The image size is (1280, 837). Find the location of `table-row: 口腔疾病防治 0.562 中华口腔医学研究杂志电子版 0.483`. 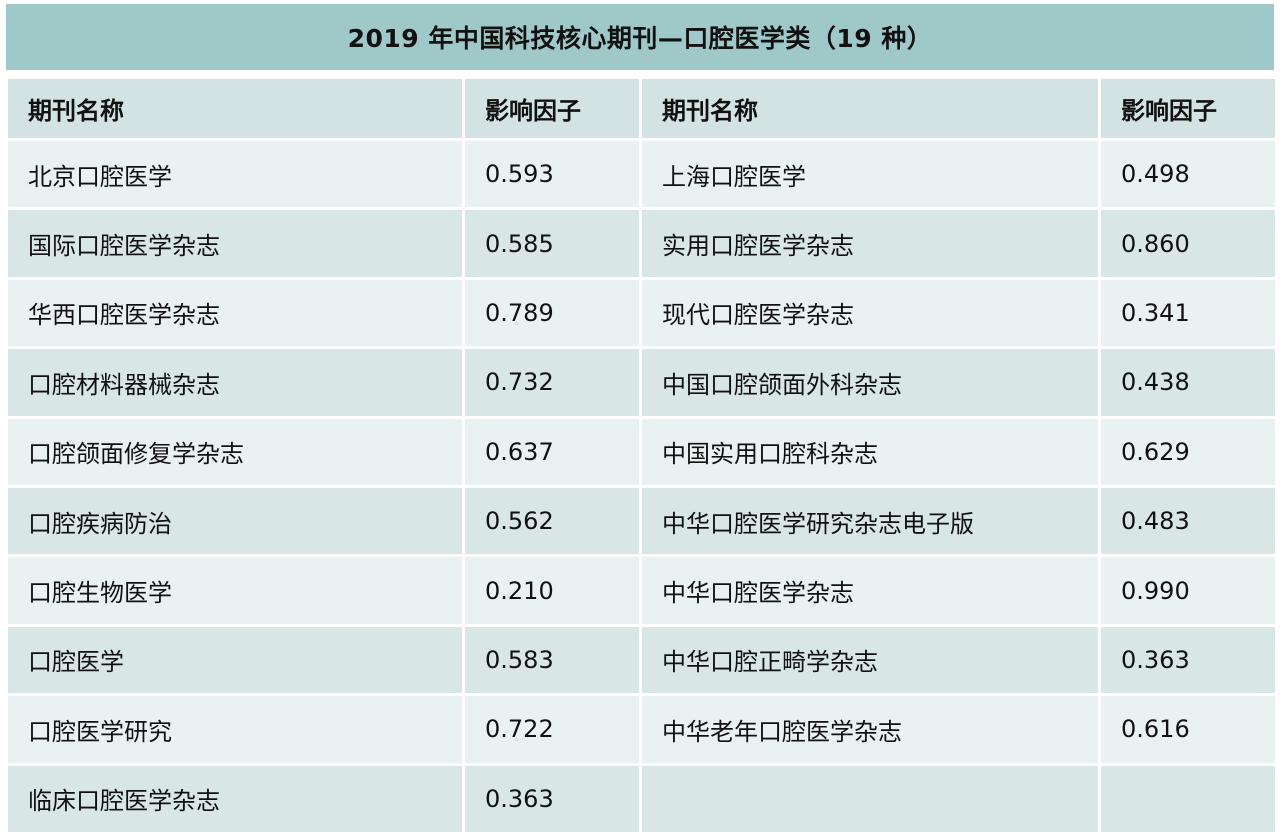

table-row: 口腔疾病防治 0.562 中华口腔医学研究杂志电子版 0.483 is located at coordinates (641, 521).